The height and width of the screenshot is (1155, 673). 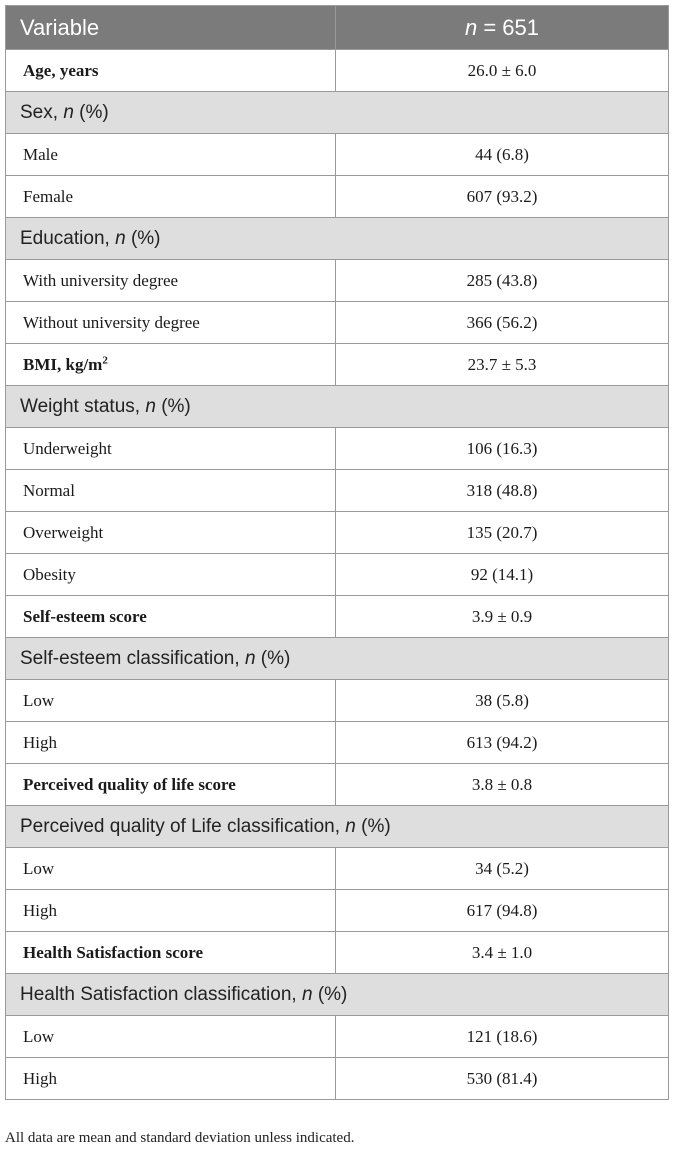 What do you see at coordinates (502, 70) in the screenshot?
I see `row-value: 26.0 ± 6.0` at bounding box center [502, 70].